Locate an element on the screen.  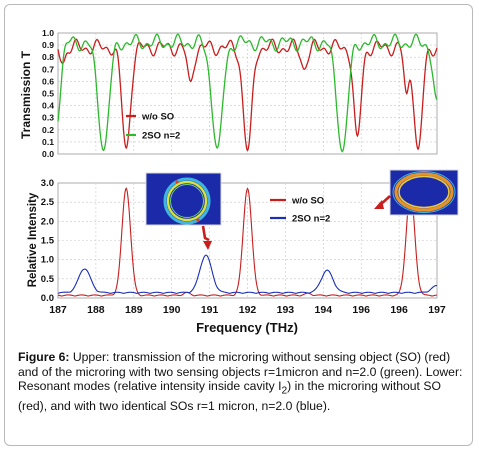
x-tick-label: 192 is located at coordinates (248, 310).